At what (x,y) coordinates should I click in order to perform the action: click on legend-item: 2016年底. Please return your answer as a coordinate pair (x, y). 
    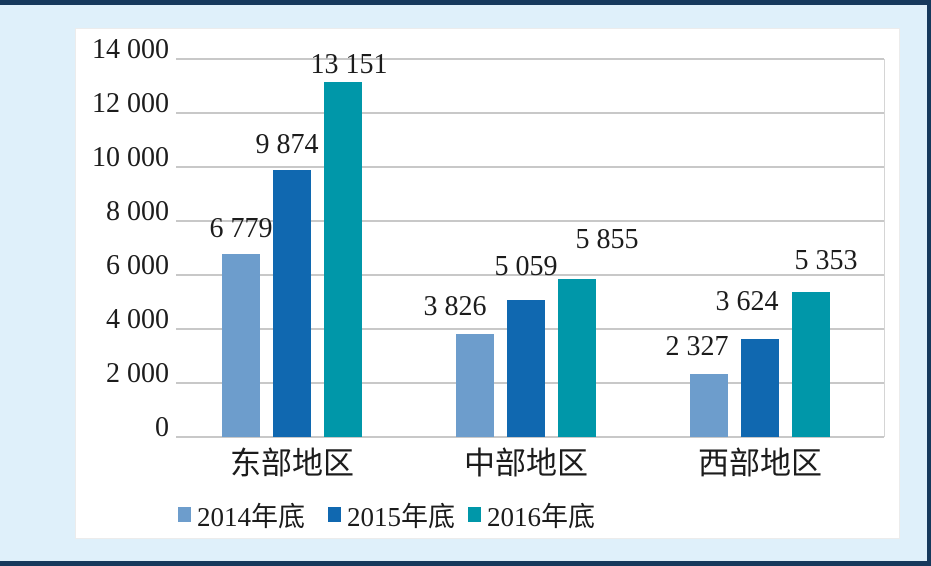
    Looking at the image, I should click on (531, 517).